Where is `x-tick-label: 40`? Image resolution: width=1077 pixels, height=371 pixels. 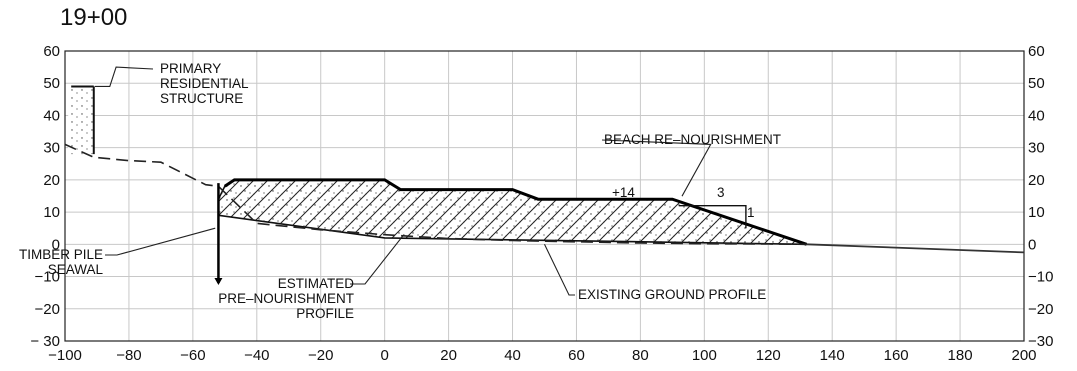
x-tick-label: 40 is located at coordinates (512, 355).